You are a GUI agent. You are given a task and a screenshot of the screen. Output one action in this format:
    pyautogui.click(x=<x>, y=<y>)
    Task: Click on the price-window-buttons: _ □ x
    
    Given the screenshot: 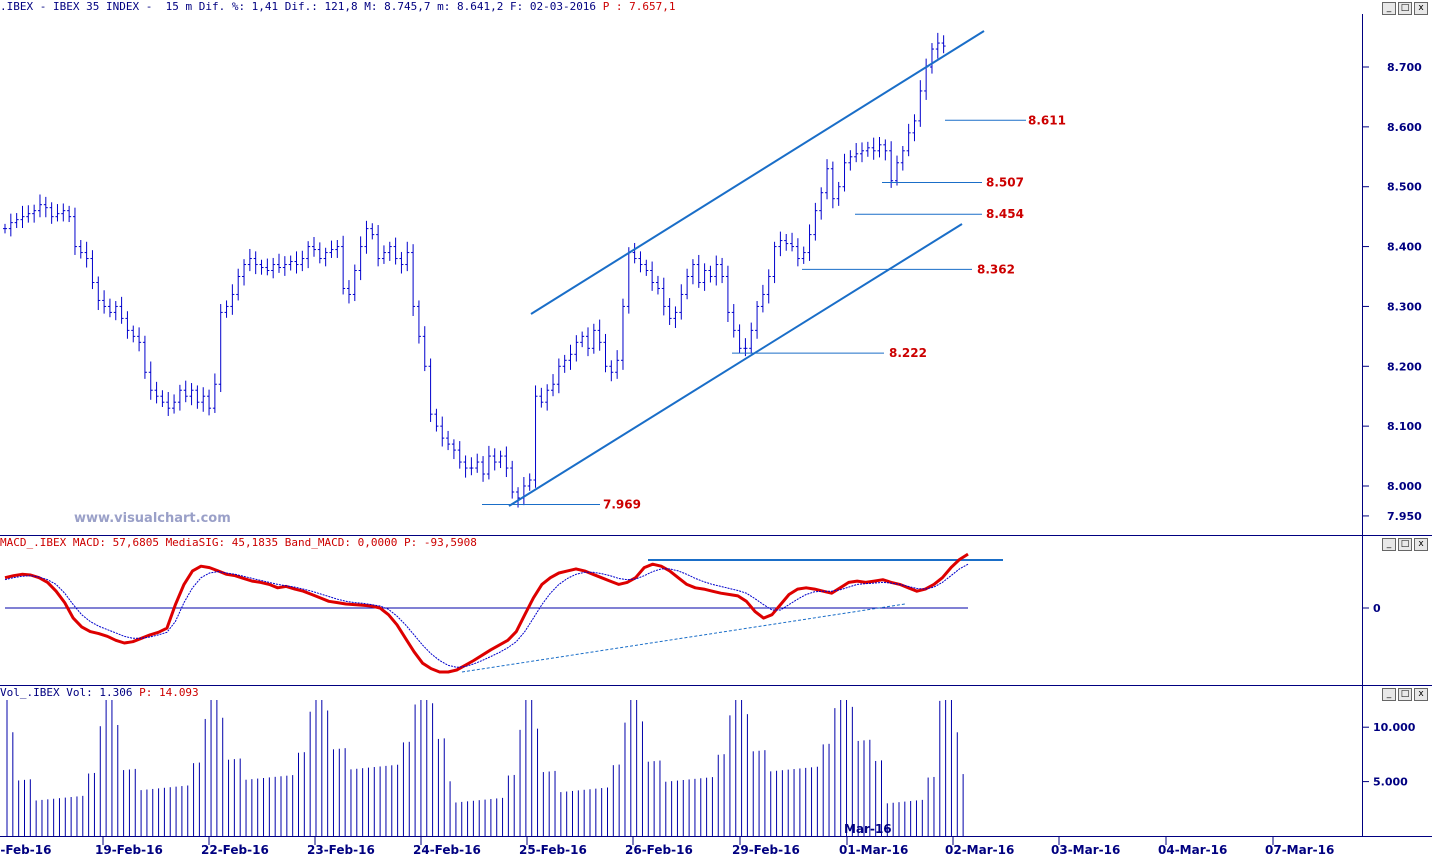 What is the action you would take?
    pyautogui.click(x=1405, y=8)
    